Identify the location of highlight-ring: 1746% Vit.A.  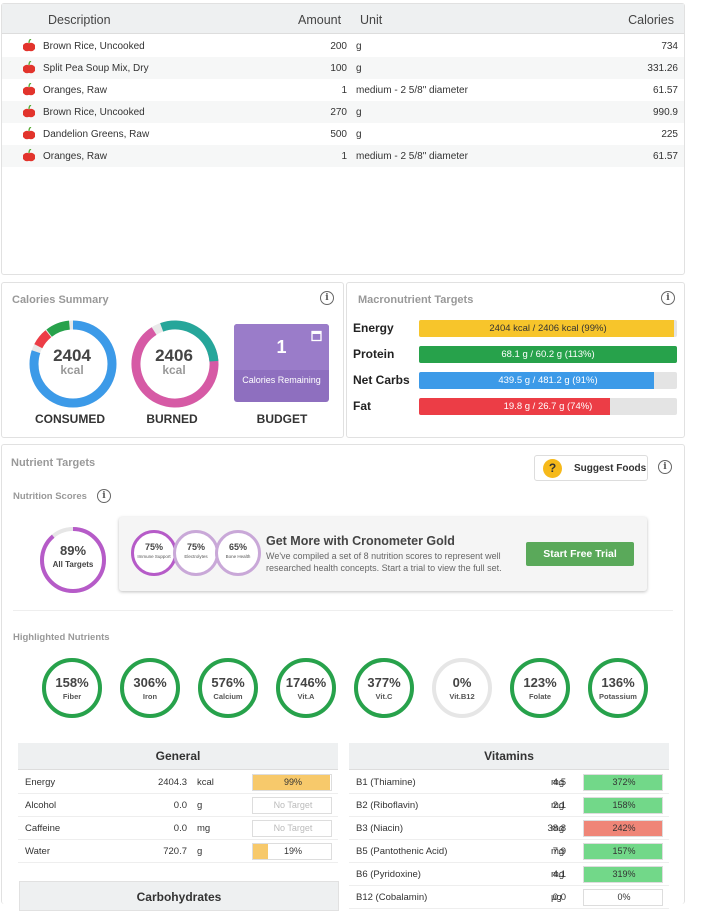
(306, 688).